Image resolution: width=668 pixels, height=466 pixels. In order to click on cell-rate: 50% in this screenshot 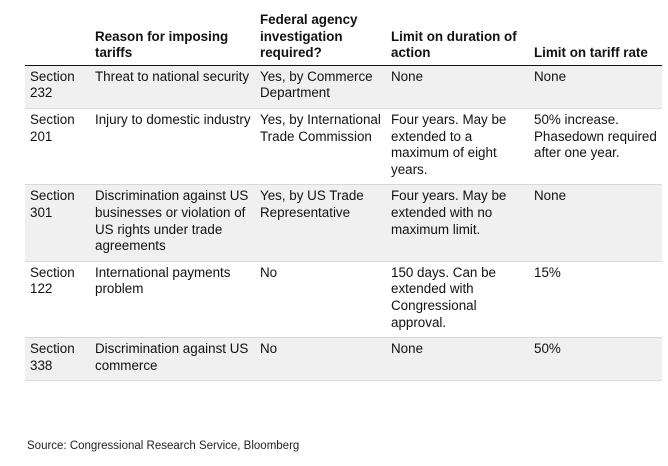, I will do `click(596, 359)`.